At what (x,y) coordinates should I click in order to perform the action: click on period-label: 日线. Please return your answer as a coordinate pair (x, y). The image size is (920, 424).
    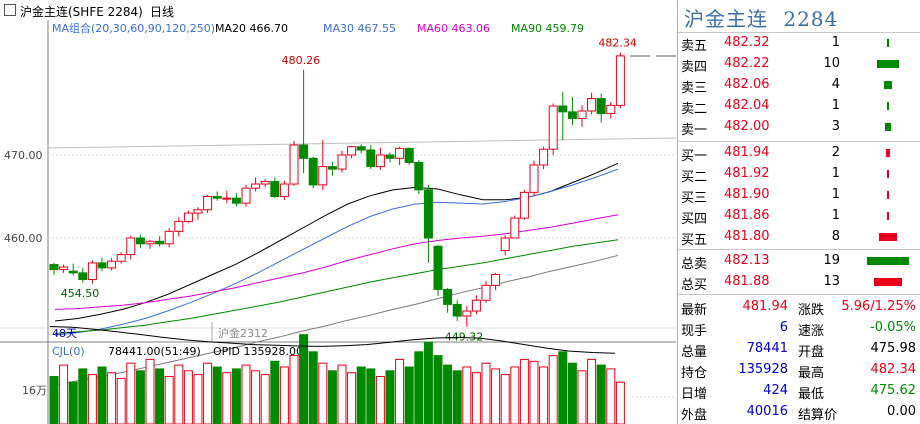
    Looking at the image, I should click on (162, 12).